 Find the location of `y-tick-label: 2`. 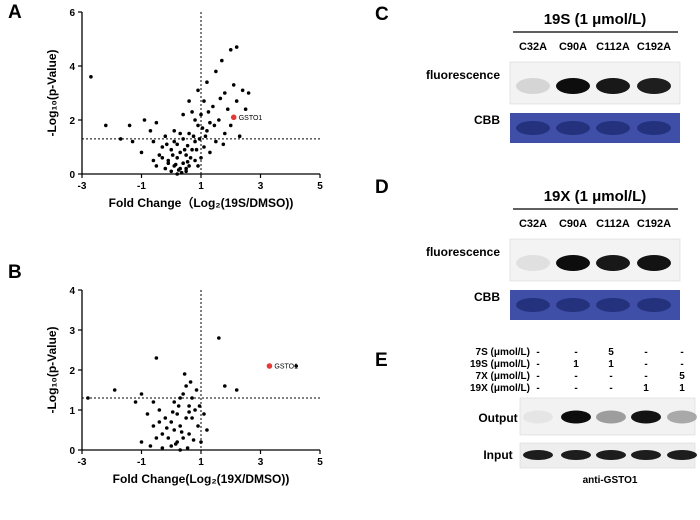

y-tick-label: 2 is located at coordinates (72, 121).